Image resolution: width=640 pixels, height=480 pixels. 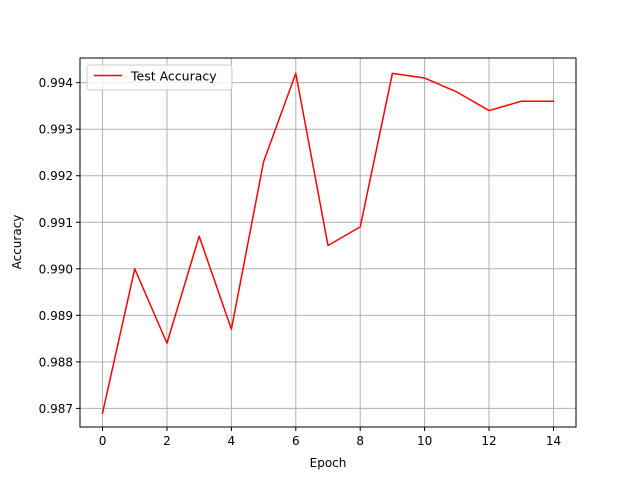 What do you see at coordinates (173, 76) in the screenshot?
I see `legend-label-test-accuracy: Test Accuracy` at bounding box center [173, 76].